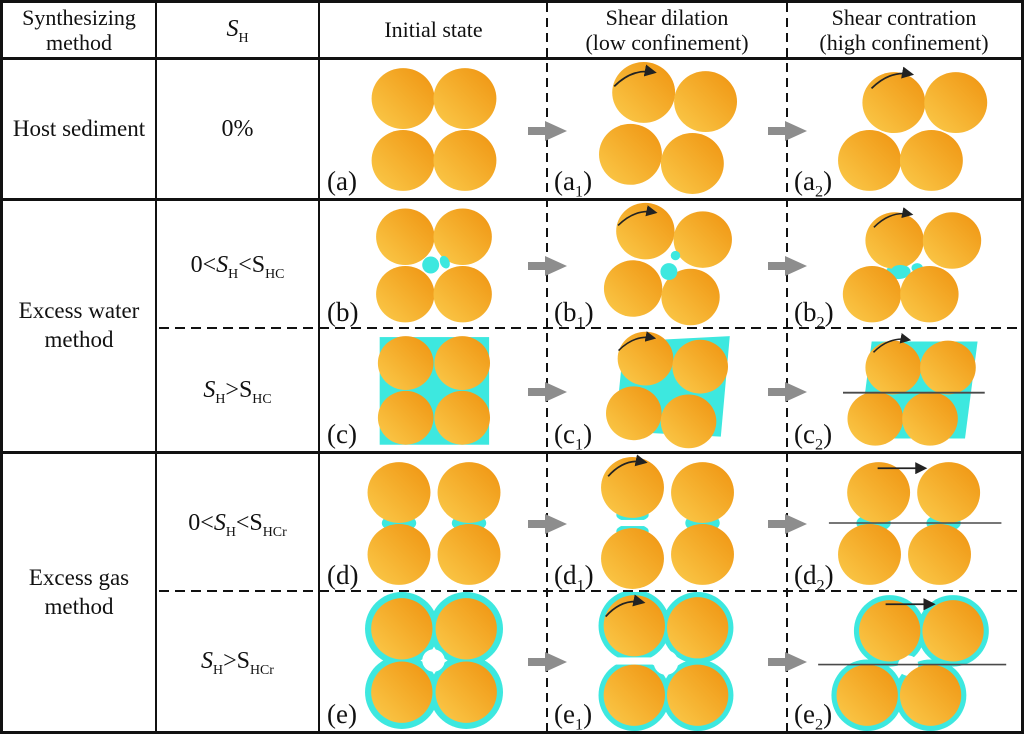  I want to click on panel-e: (e), so click(433, 661).